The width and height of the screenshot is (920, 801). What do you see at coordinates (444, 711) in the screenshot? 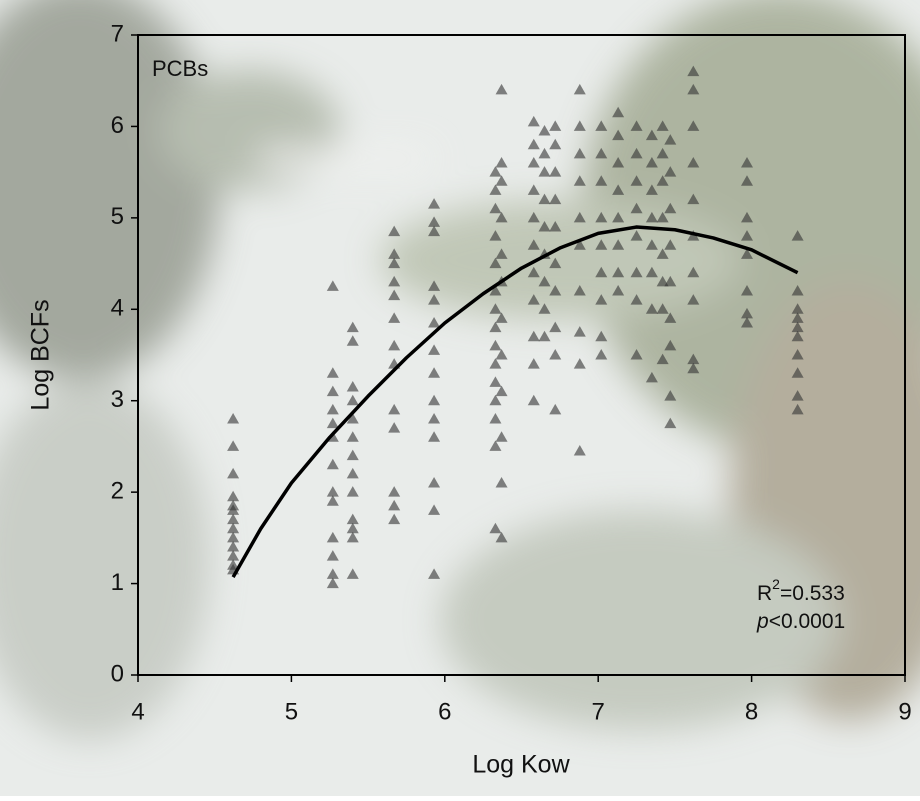
I see `x-tick-label: 6` at bounding box center [444, 711].